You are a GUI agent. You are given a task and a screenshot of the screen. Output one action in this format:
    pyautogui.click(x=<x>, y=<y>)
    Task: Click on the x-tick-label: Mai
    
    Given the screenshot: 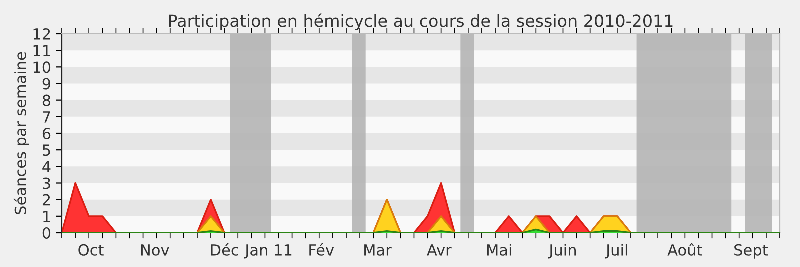 What is the action you would take?
    pyautogui.click(x=499, y=250)
    